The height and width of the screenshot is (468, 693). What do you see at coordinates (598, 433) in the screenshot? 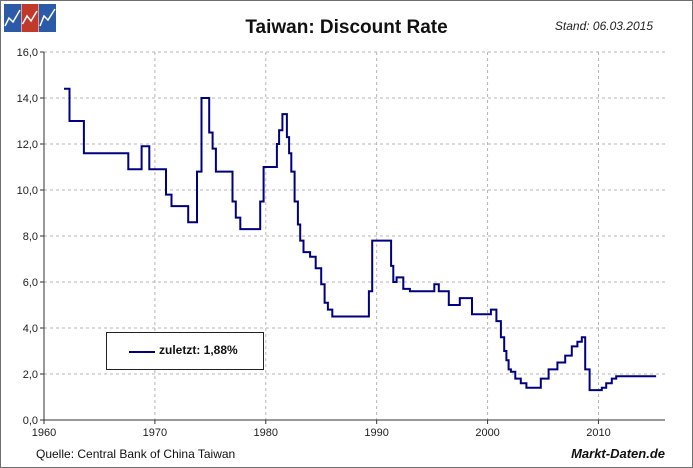
I see `x-tick-label: 2010` at bounding box center [598, 433].